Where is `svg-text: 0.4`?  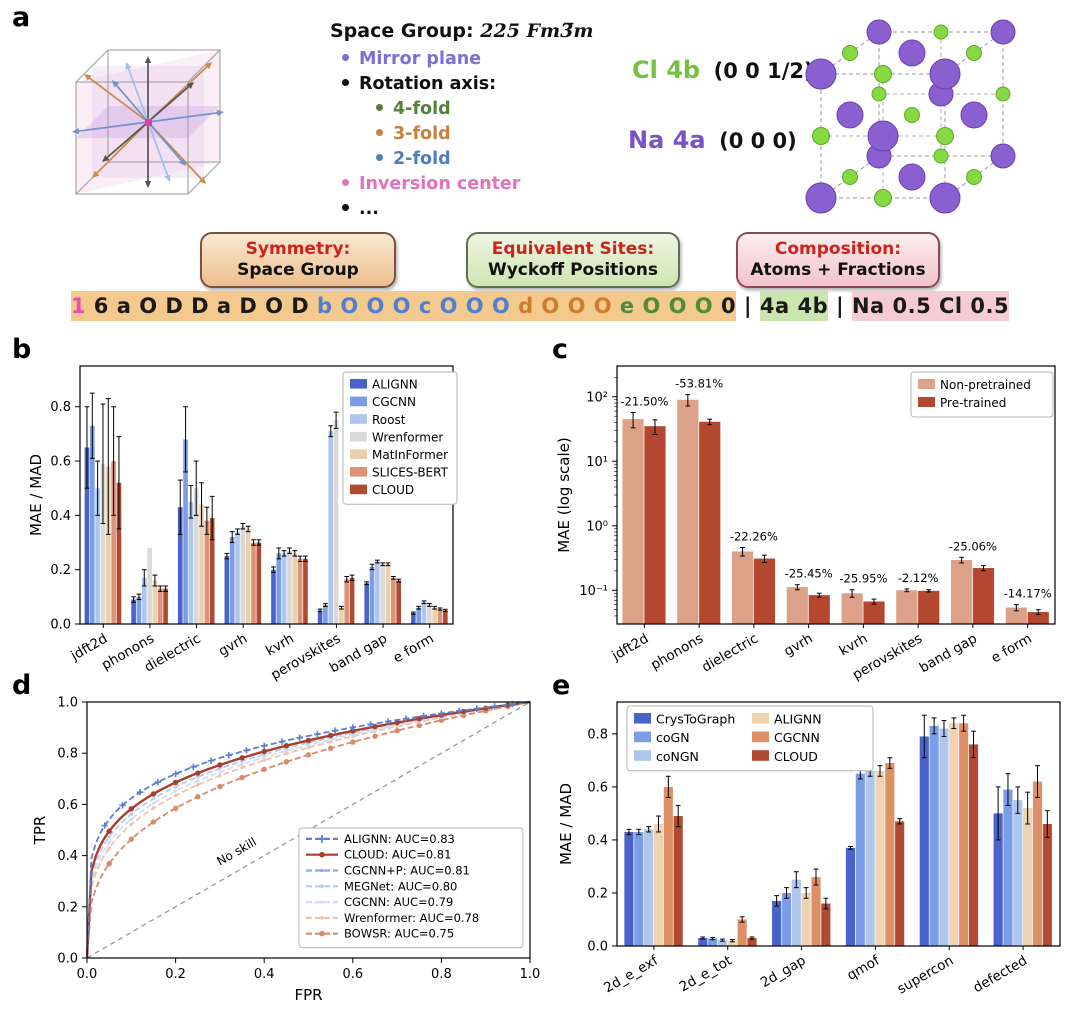 svg-text: 0.4 is located at coordinates (264, 974).